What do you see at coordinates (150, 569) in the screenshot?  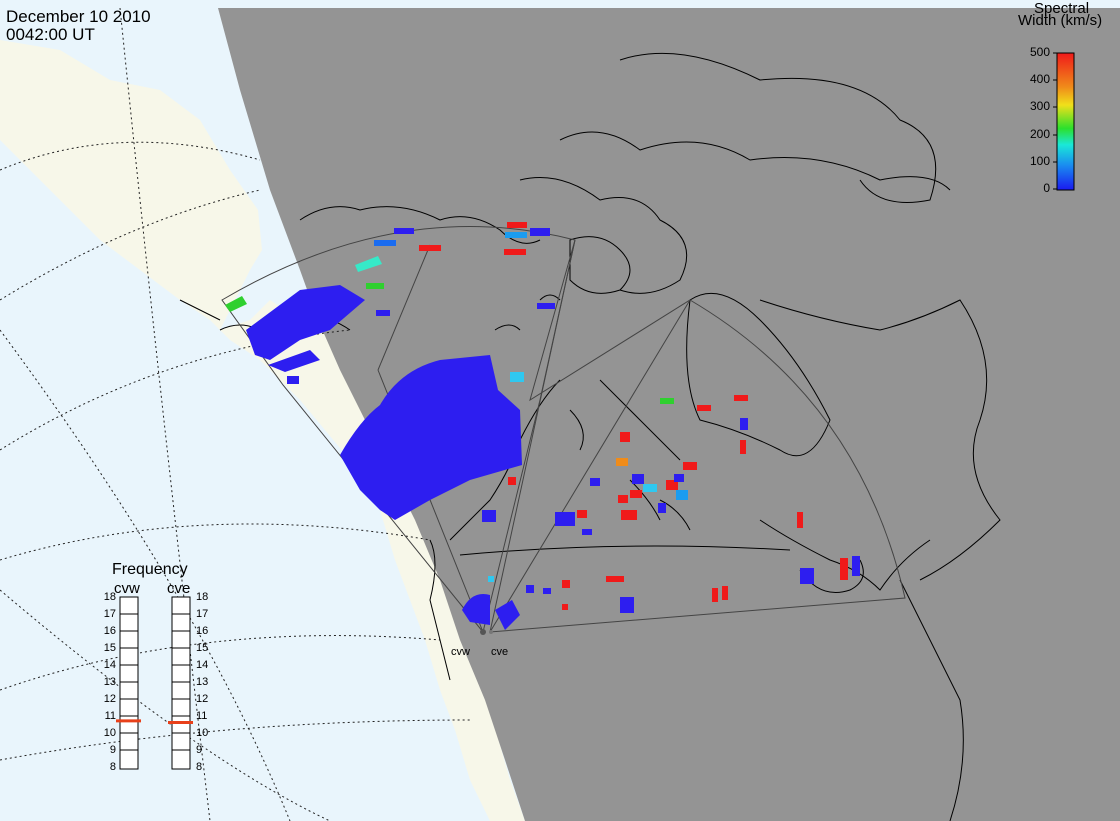 I see `frequency-title: Frequency` at bounding box center [150, 569].